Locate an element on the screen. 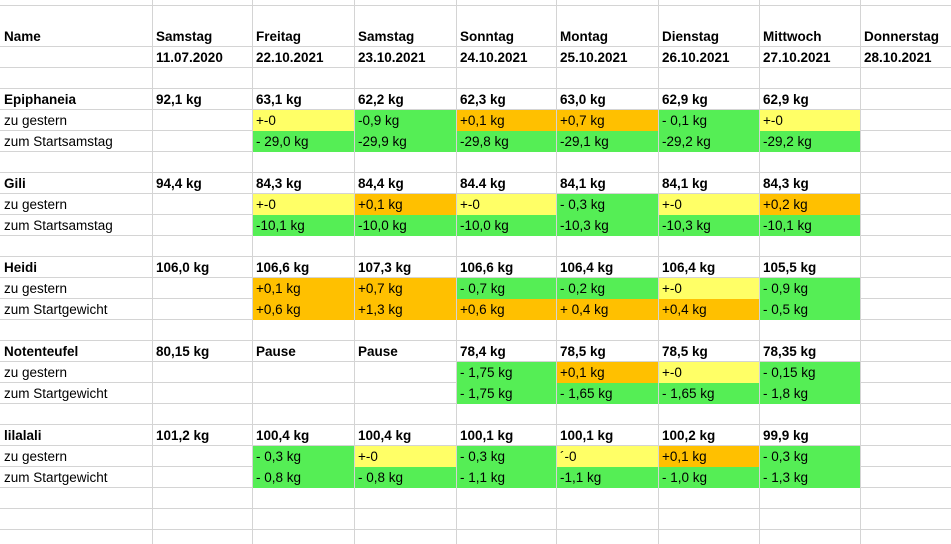  total-value: - 1,8 kg is located at coordinates (810, 393).